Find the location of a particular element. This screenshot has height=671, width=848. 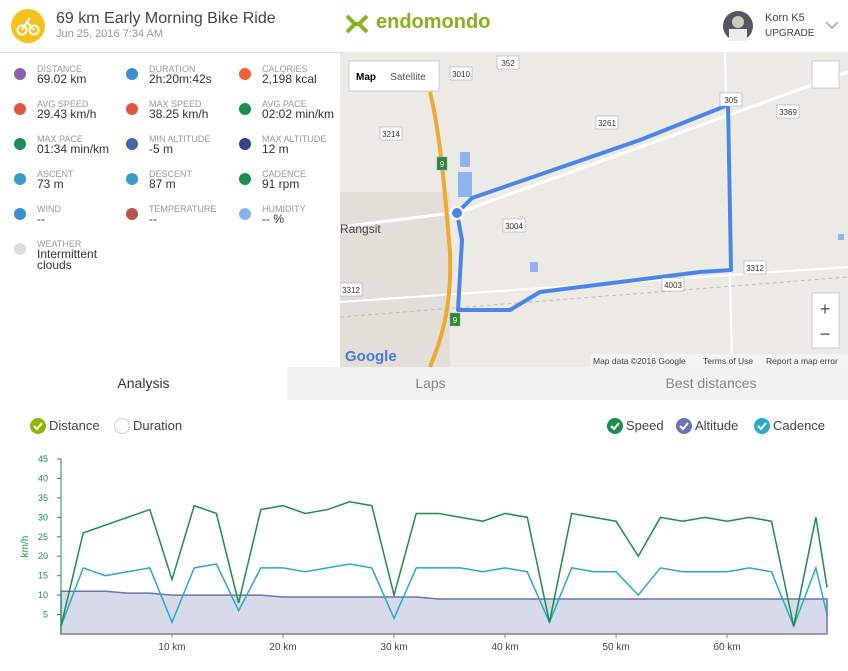

stat: CALORIES 2,198 kcal is located at coordinates (312, 74).